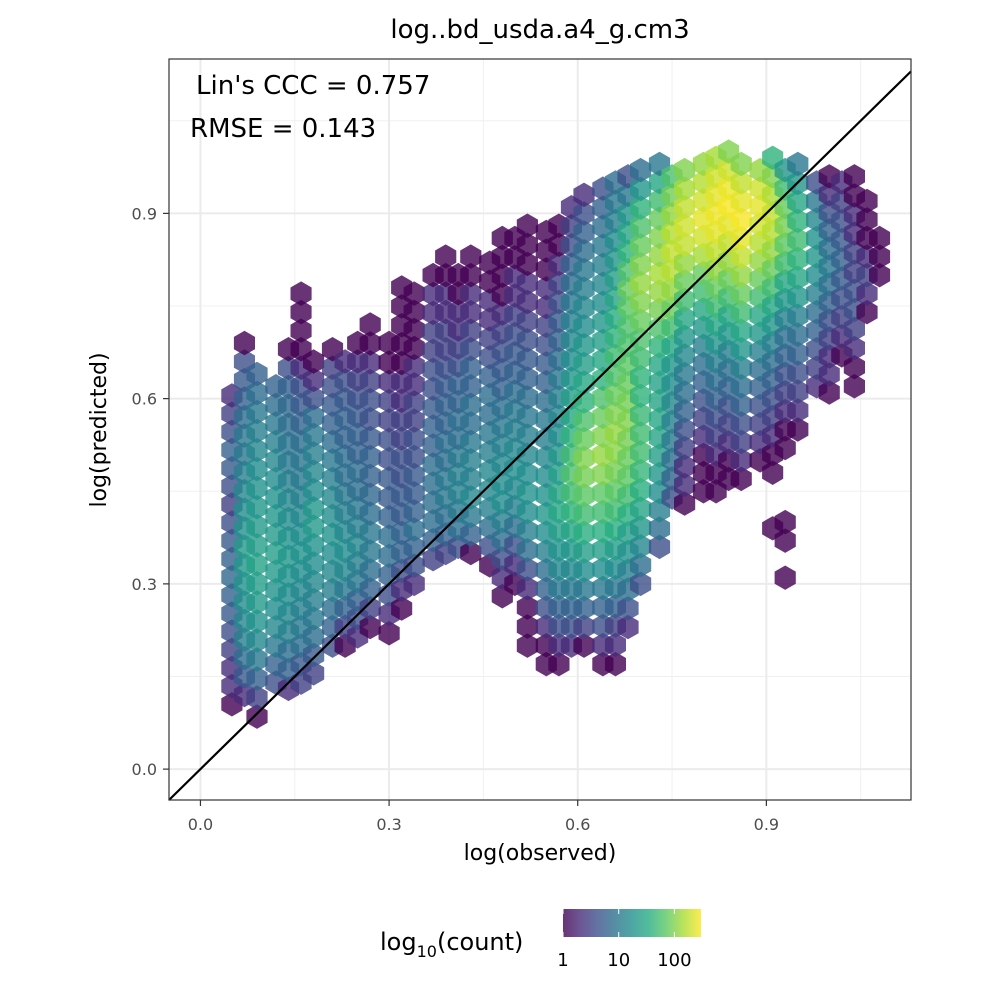 The image size is (1000, 1000). What do you see at coordinates (483, 817) in the screenshot?
I see `x-axis-ticks: 0.0 0.3 0.6 0.9` at bounding box center [483, 817].